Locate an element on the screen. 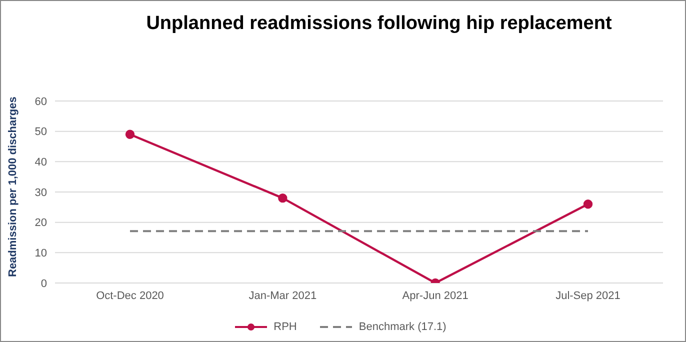 This screenshot has width=686, height=342. y-tick-label: 60 is located at coordinates (40, 102).